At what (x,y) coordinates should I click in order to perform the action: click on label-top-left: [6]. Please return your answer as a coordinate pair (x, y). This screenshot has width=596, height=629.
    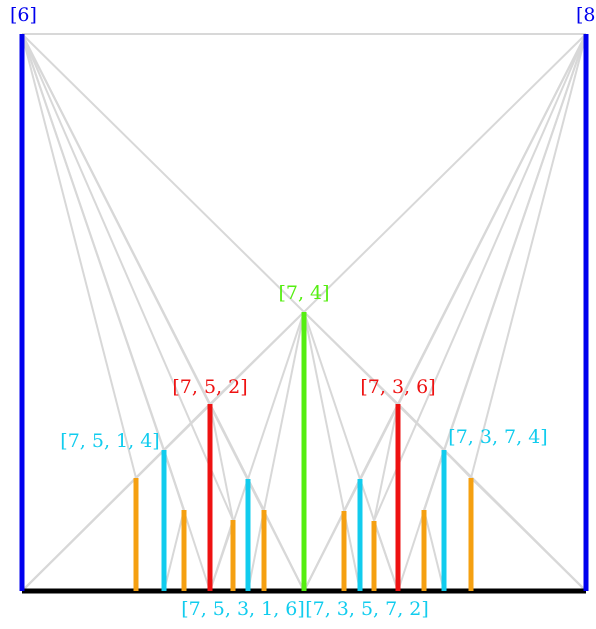
    Looking at the image, I should click on (23, 15).